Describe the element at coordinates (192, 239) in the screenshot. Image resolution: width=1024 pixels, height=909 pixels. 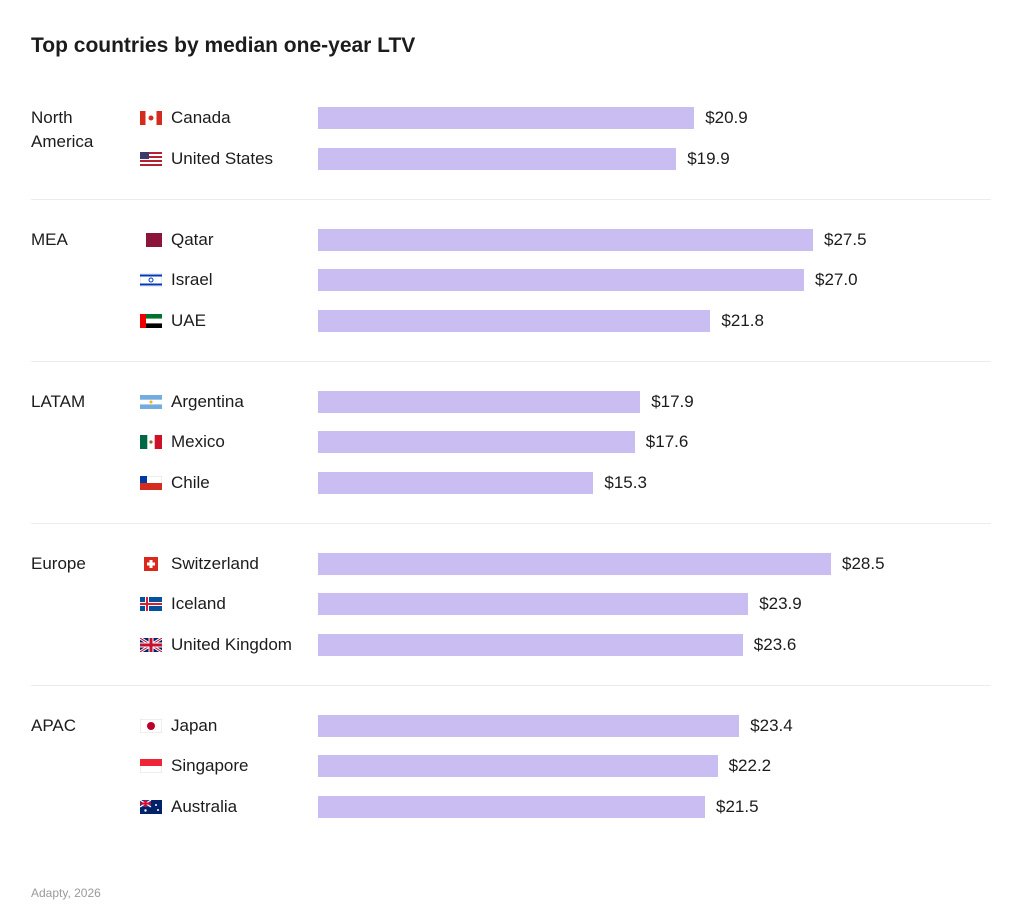
I see `country-label: Qatar` at that location.